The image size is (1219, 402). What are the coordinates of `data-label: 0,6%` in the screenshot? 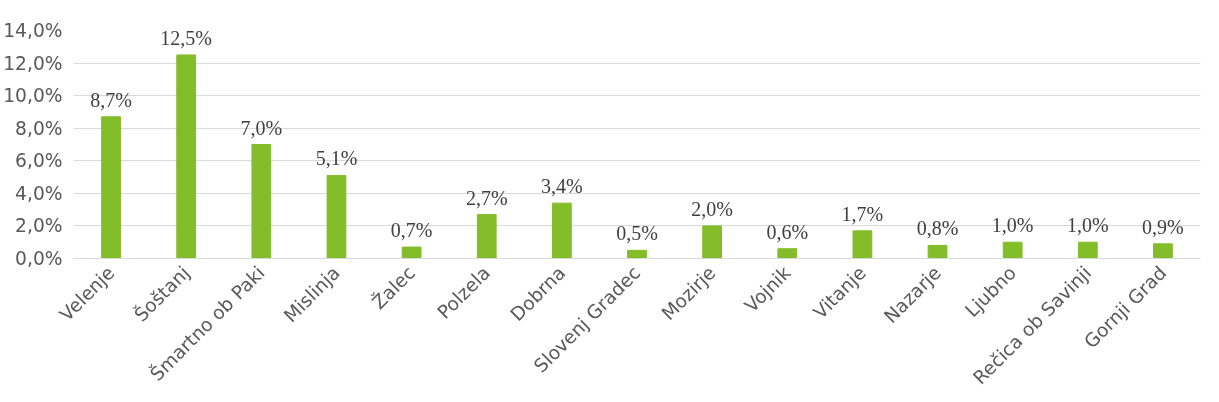 It's located at (787, 231).